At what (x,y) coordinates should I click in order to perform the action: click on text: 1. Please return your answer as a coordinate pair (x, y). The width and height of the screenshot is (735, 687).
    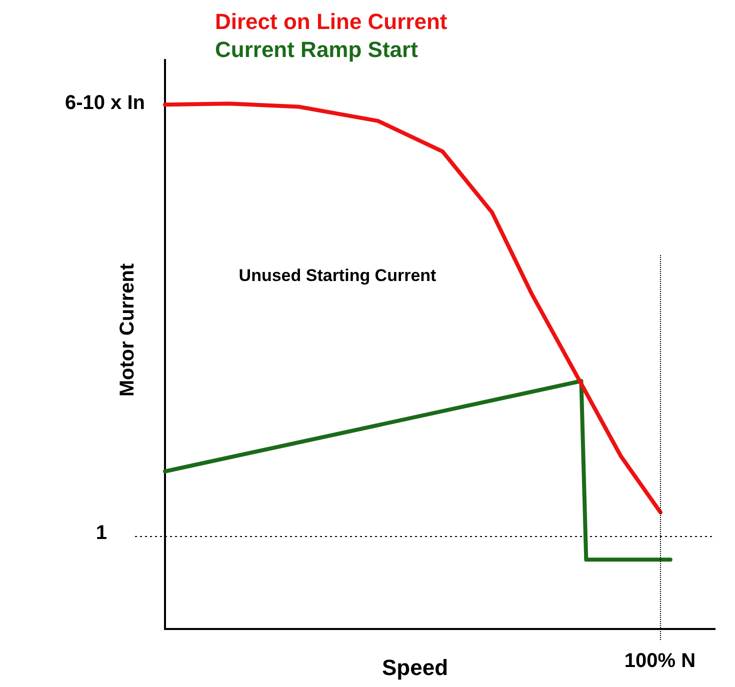
    Looking at the image, I should click on (101, 533).